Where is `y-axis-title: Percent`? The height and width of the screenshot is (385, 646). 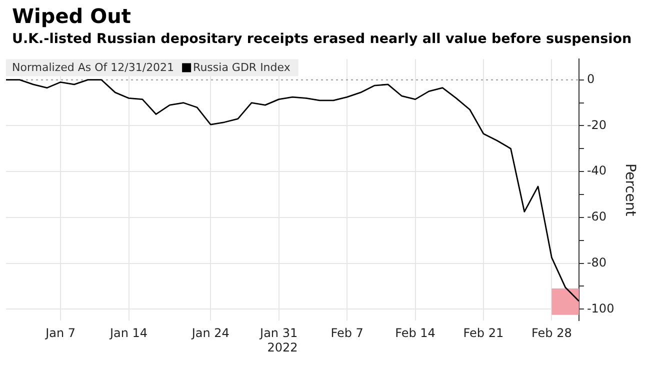 y-axis-title: Percent is located at coordinates (630, 190).